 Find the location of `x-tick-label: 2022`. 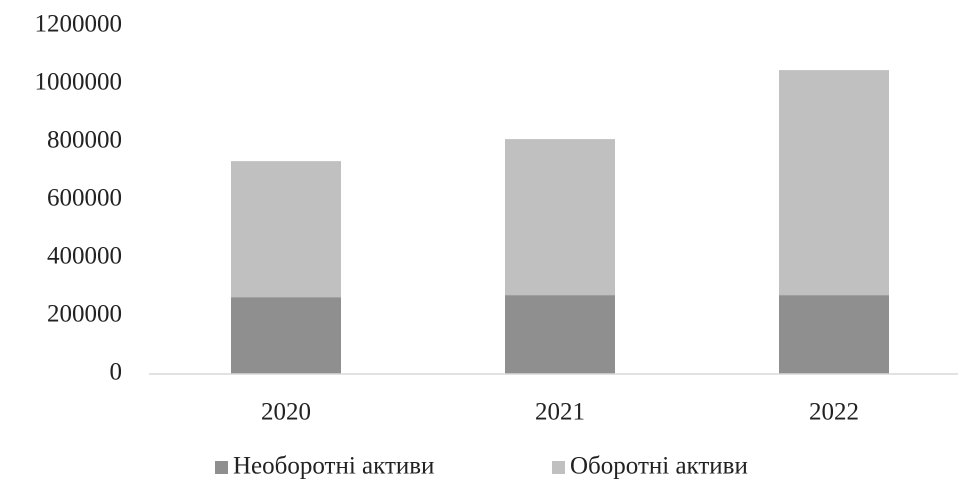

x-tick-label: 2022 is located at coordinates (834, 412).